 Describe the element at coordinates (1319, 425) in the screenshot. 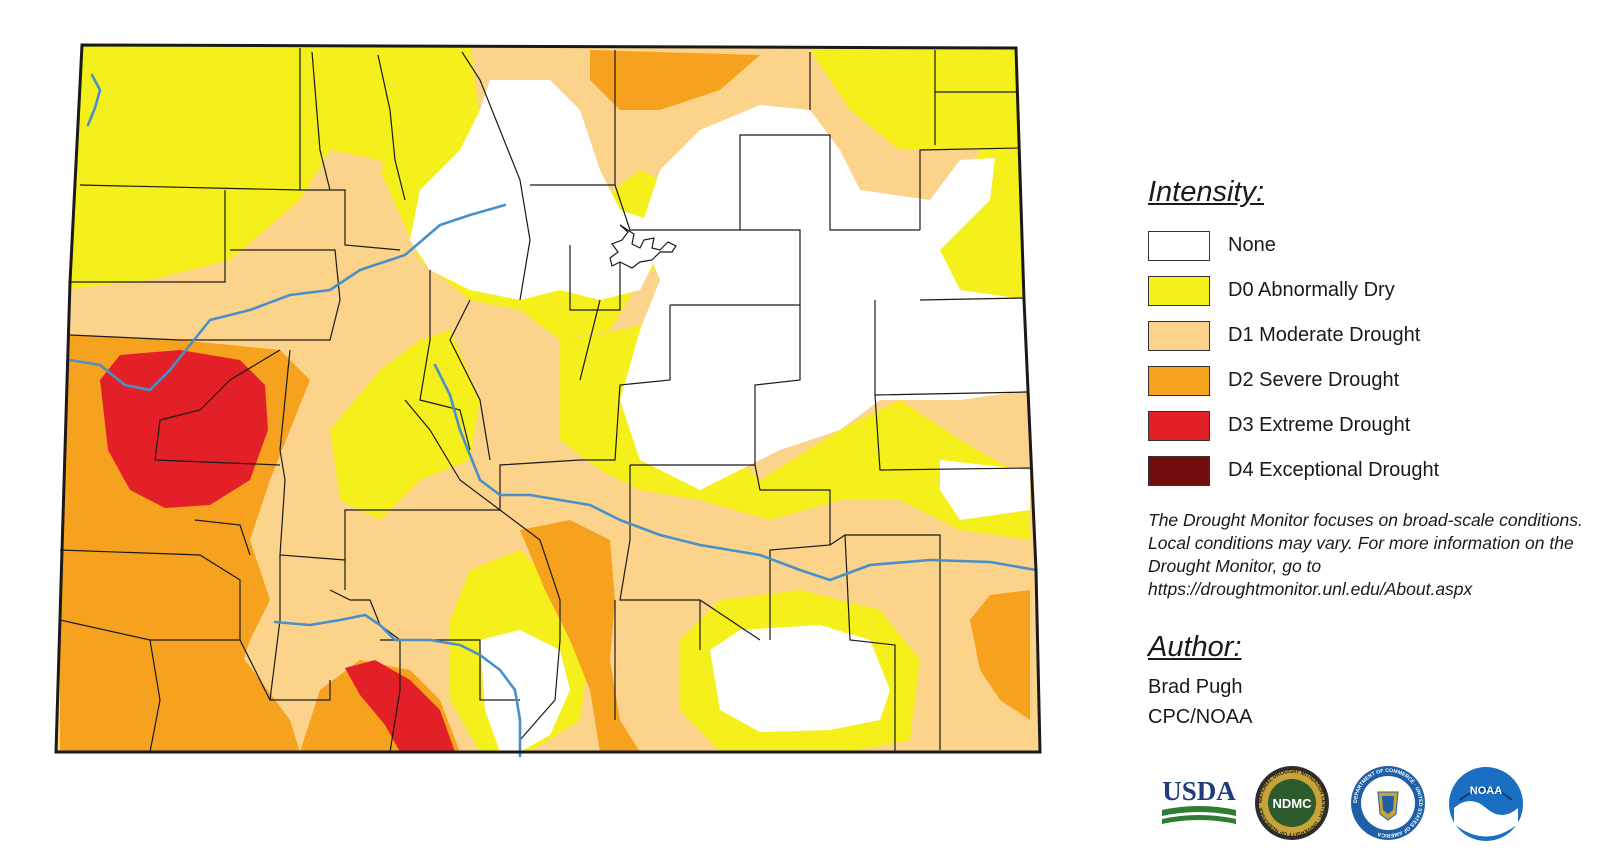

I see `legend-label: D3 Extreme Drought` at that location.